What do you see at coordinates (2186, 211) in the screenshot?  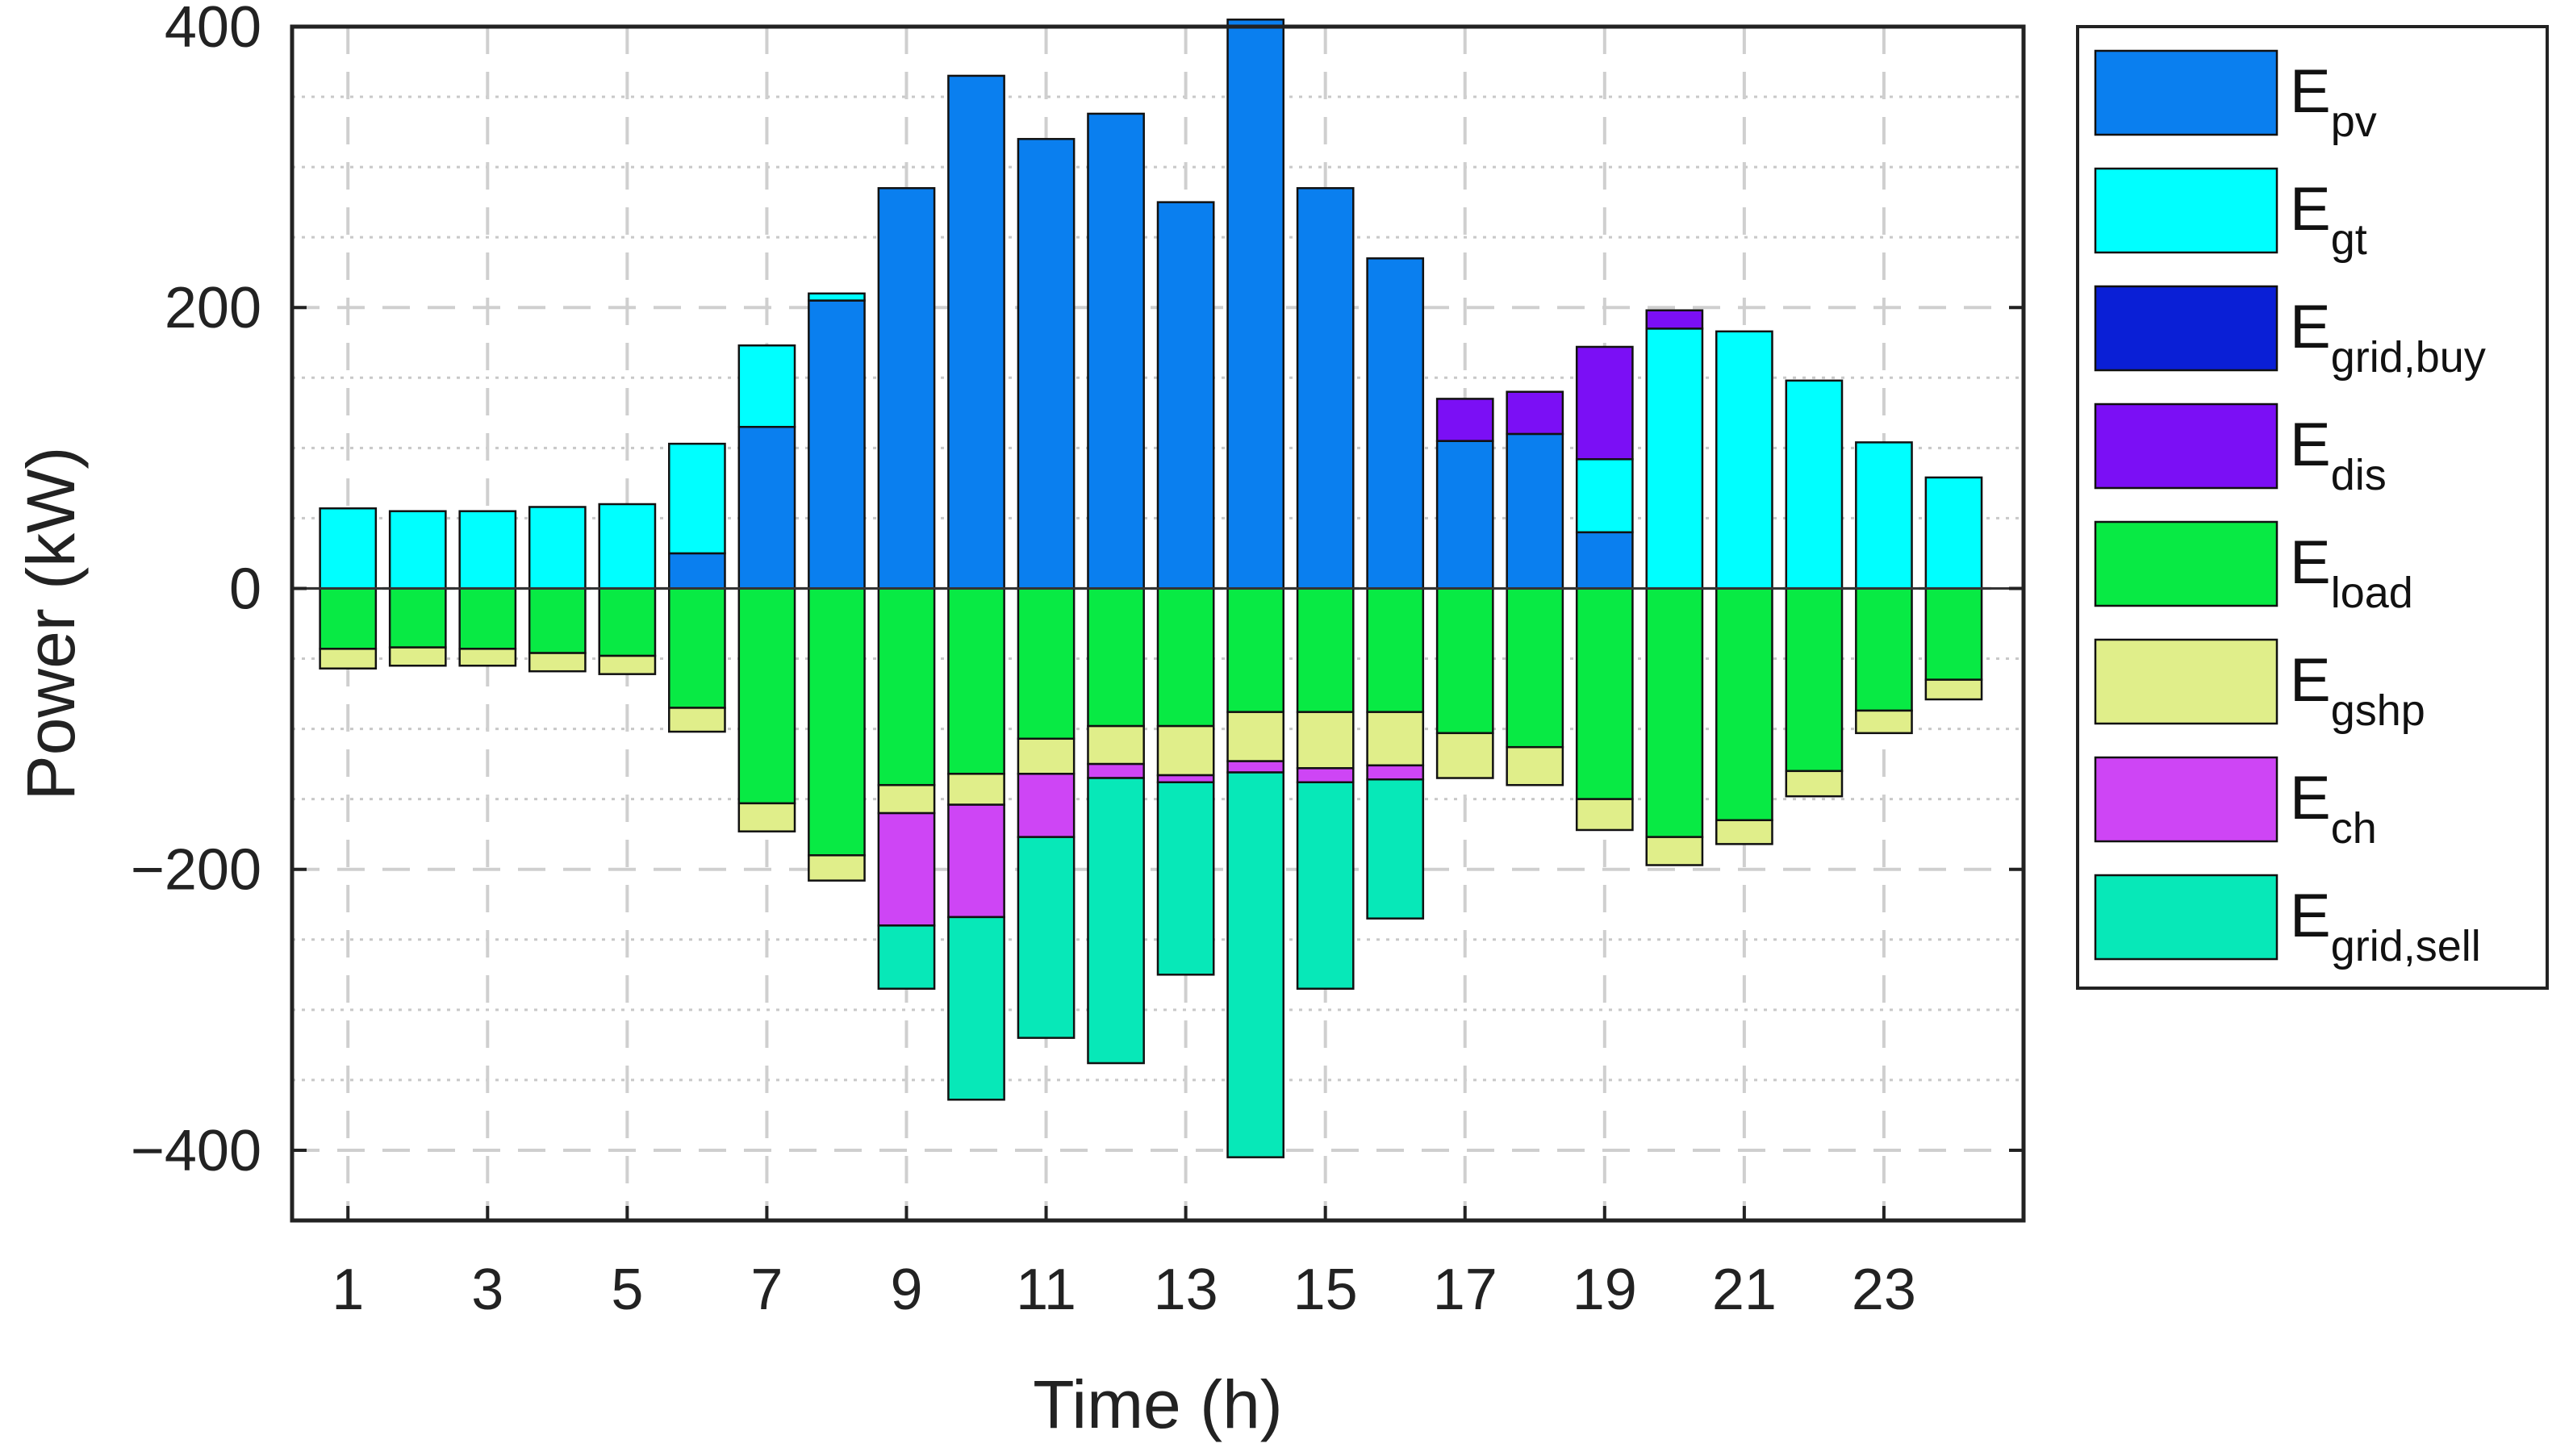 I see `legend-swatch-gt` at bounding box center [2186, 211].